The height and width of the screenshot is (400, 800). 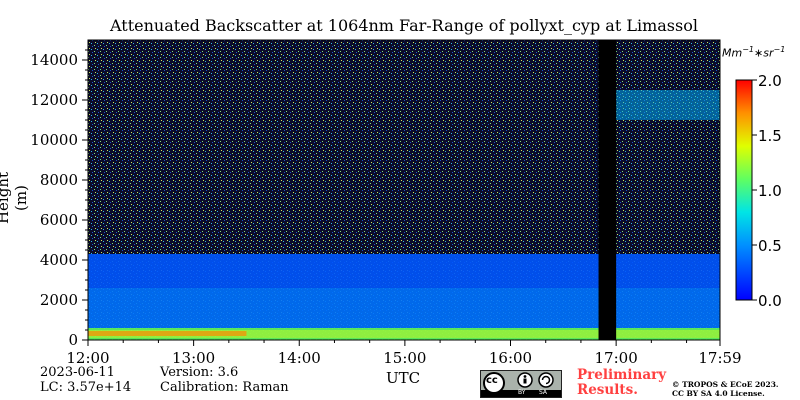 I want to click on copyright-line-2: CC BY SA 4.0 License., so click(x=718, y=393).